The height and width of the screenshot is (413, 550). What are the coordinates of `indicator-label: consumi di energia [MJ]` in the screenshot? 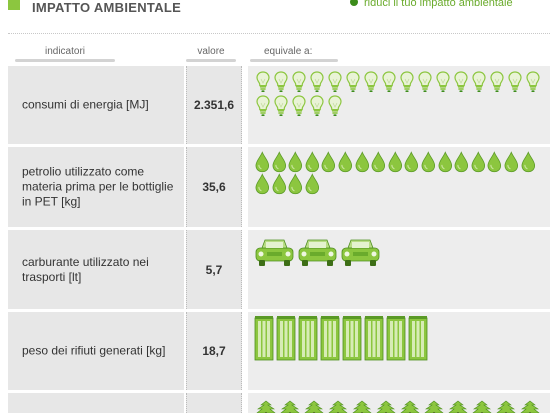 It's located at (85, 104).